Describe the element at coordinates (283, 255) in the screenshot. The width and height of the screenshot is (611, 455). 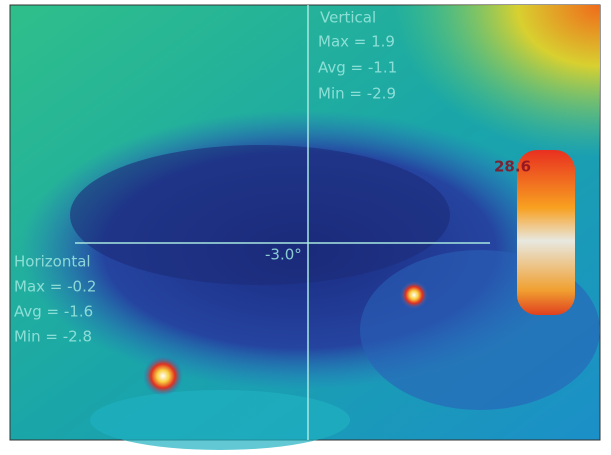
I see `center-reading: -3.0°` at that location.